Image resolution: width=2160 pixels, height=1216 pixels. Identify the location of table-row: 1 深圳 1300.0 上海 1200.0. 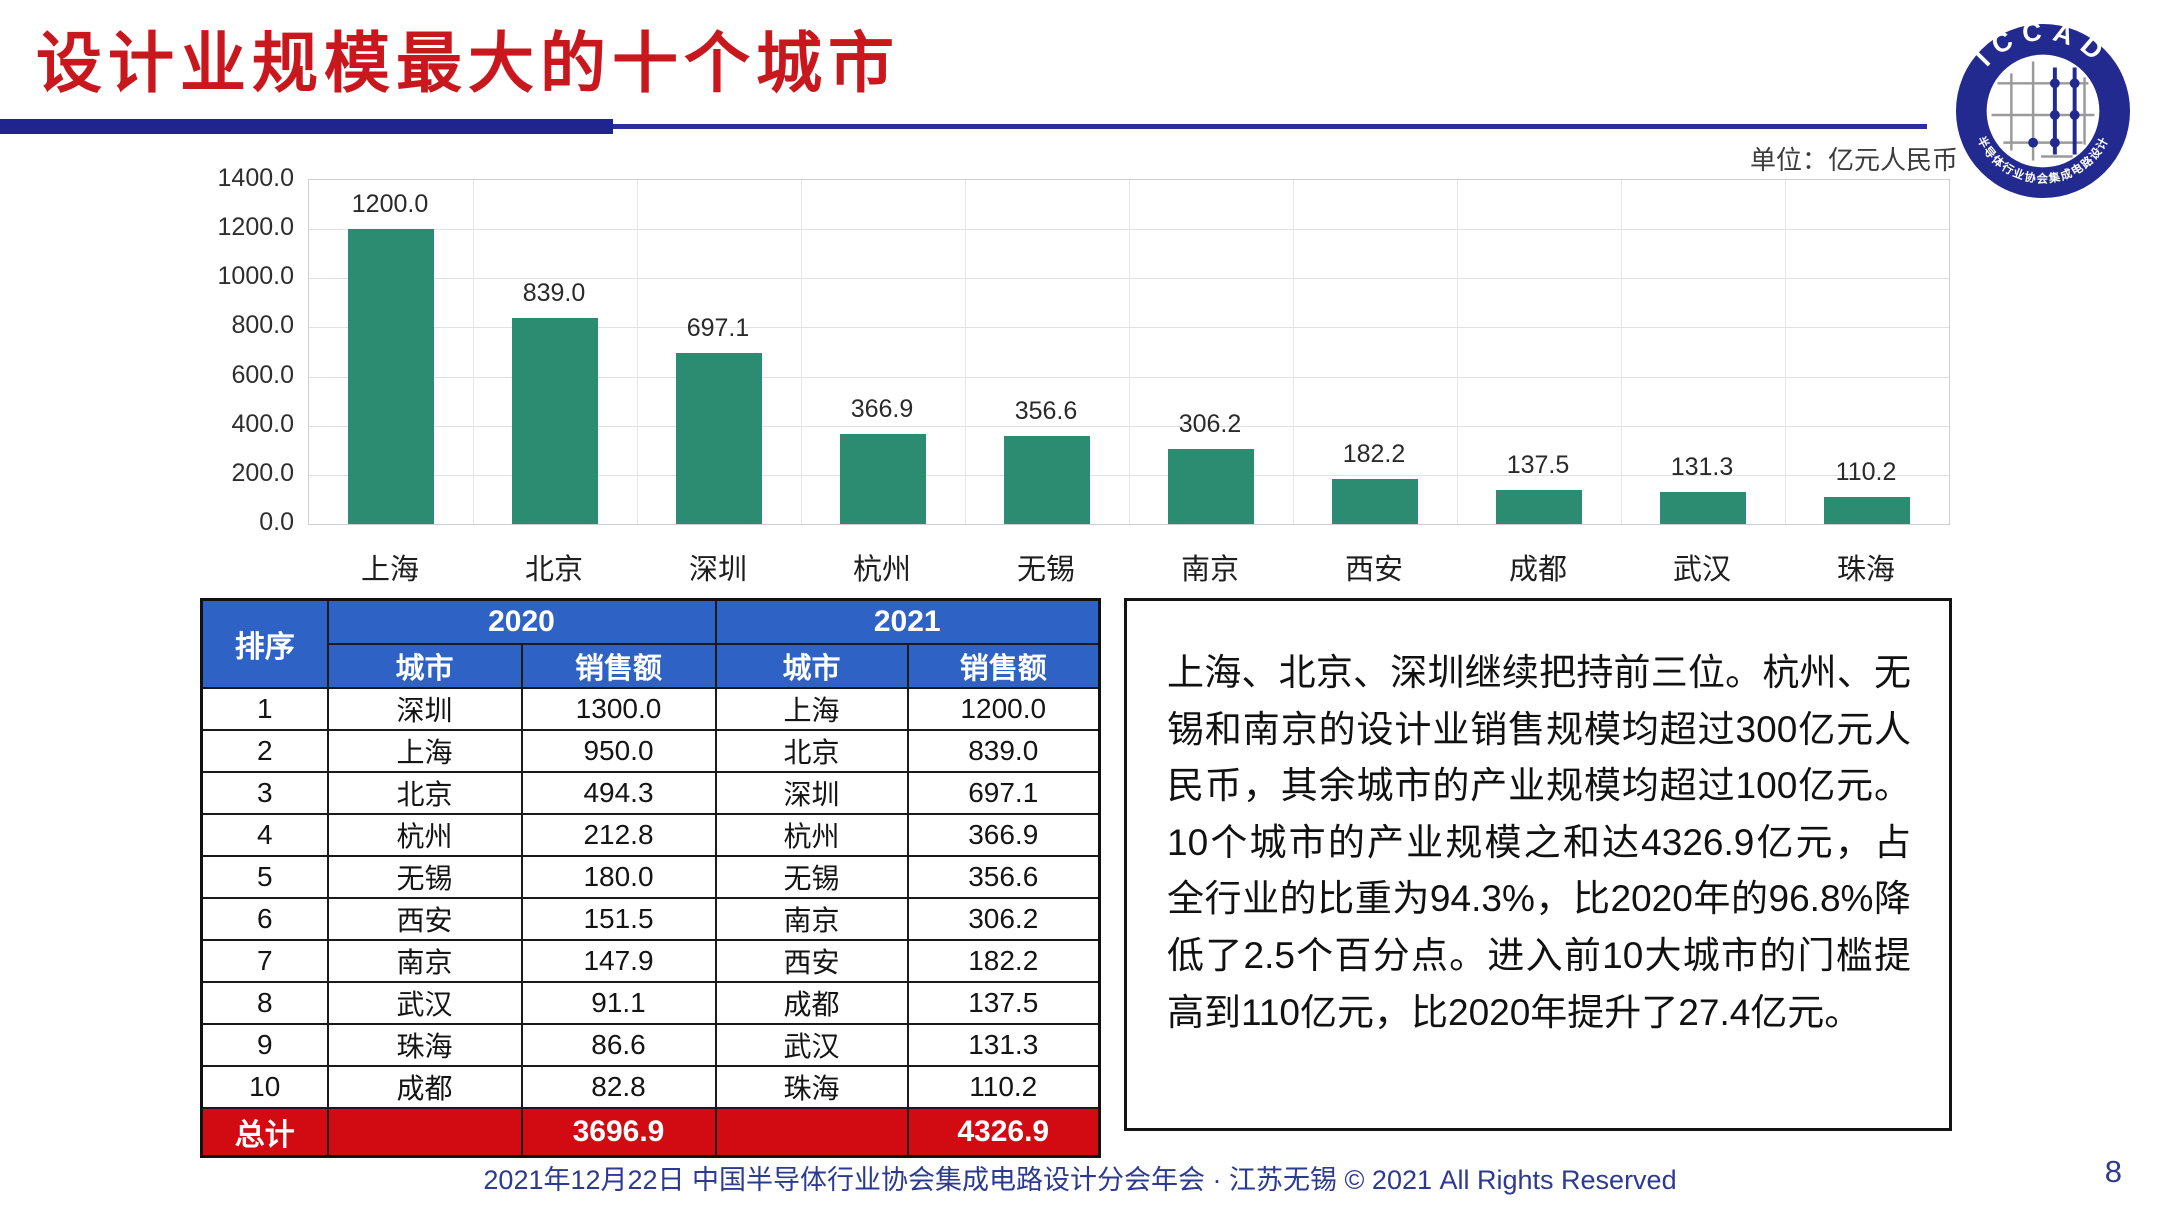
(650, 709).